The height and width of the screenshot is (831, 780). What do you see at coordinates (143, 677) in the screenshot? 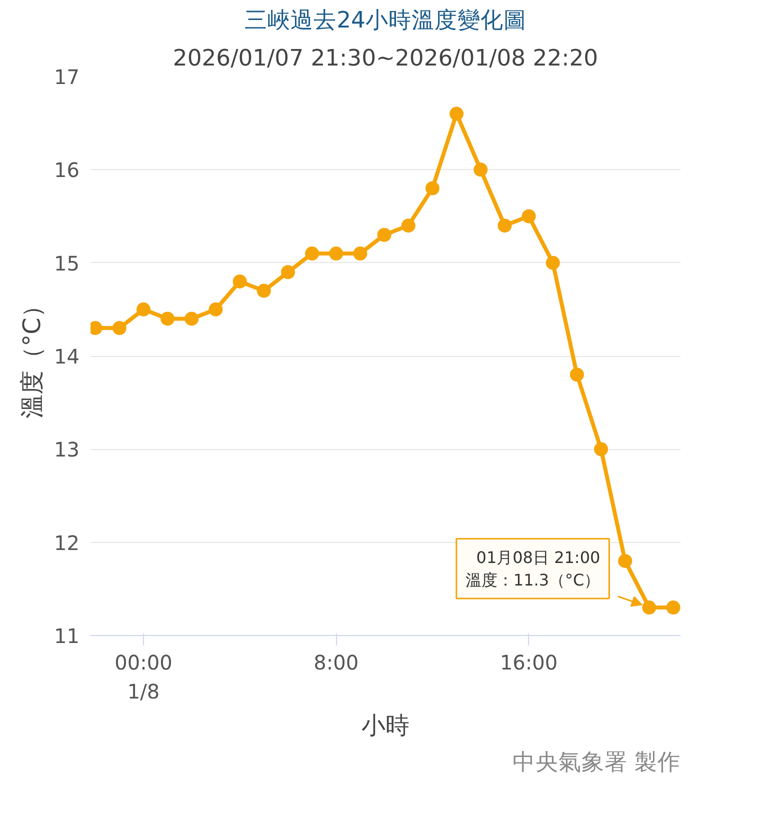
I see `x-tick-label: 00:00 1/8` at bounding box center [143, 677].